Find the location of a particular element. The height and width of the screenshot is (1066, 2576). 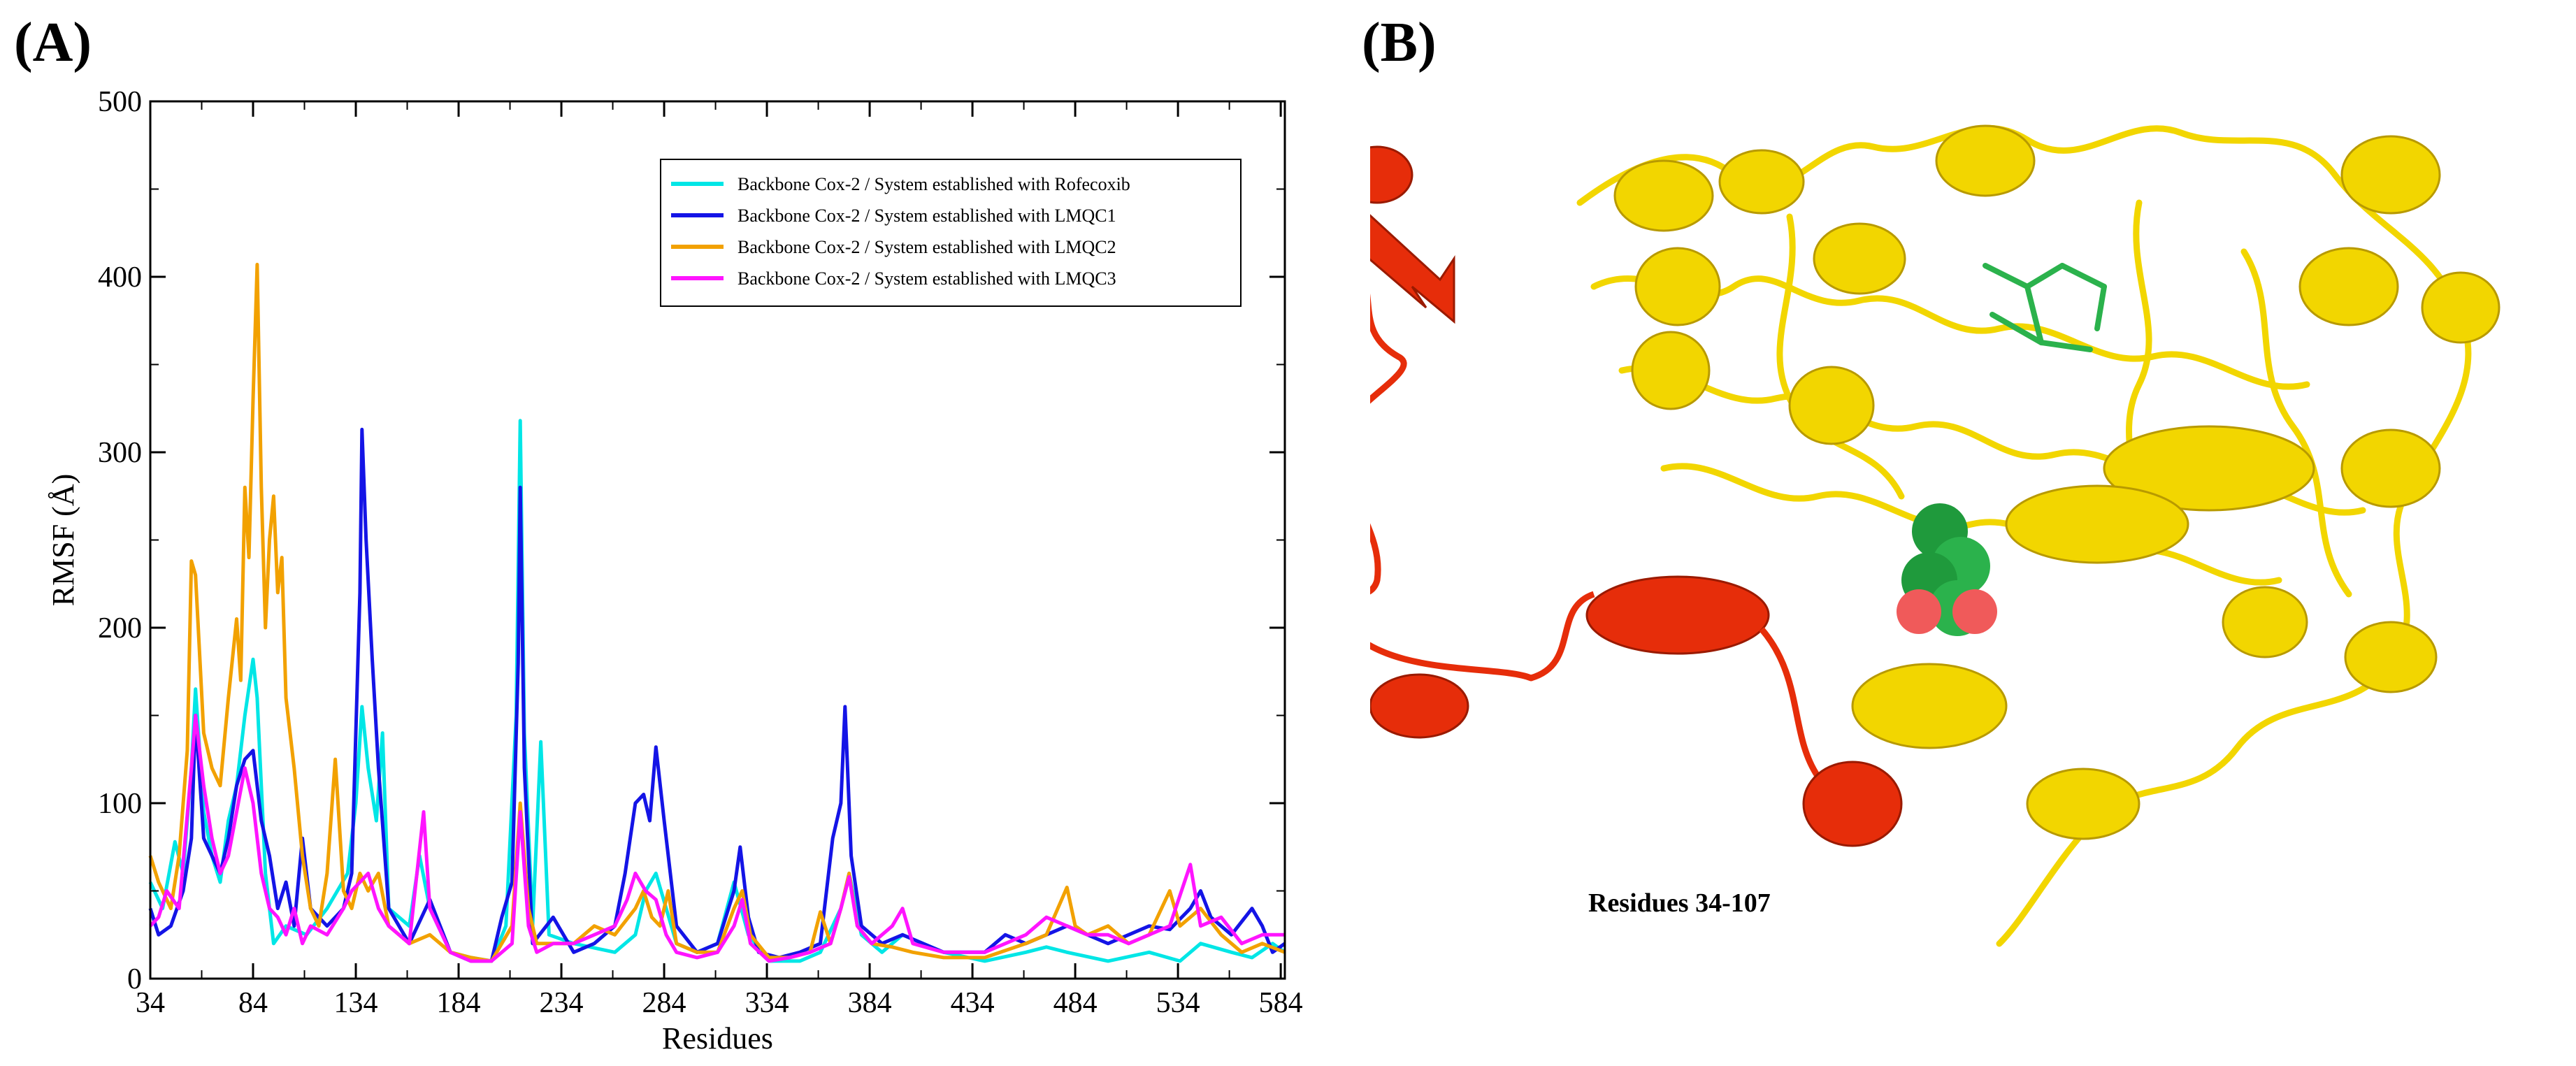

y-tick-label: 500 is located at coordinates (120, 102).